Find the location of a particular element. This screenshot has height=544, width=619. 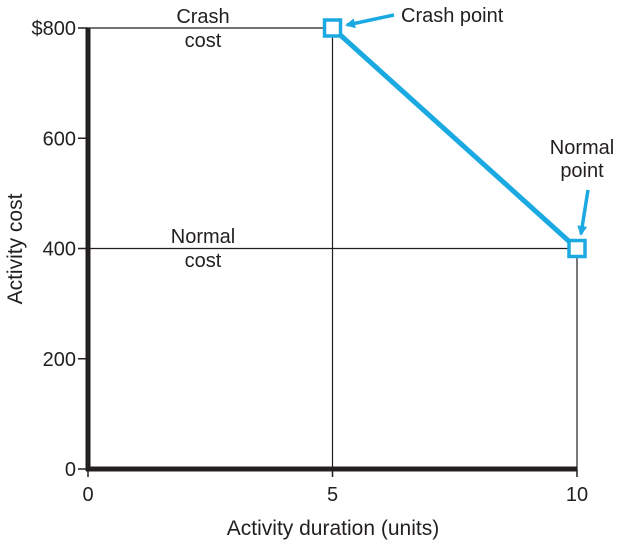

y-axis-title: Activity cost is located at coordinates (15, 248).